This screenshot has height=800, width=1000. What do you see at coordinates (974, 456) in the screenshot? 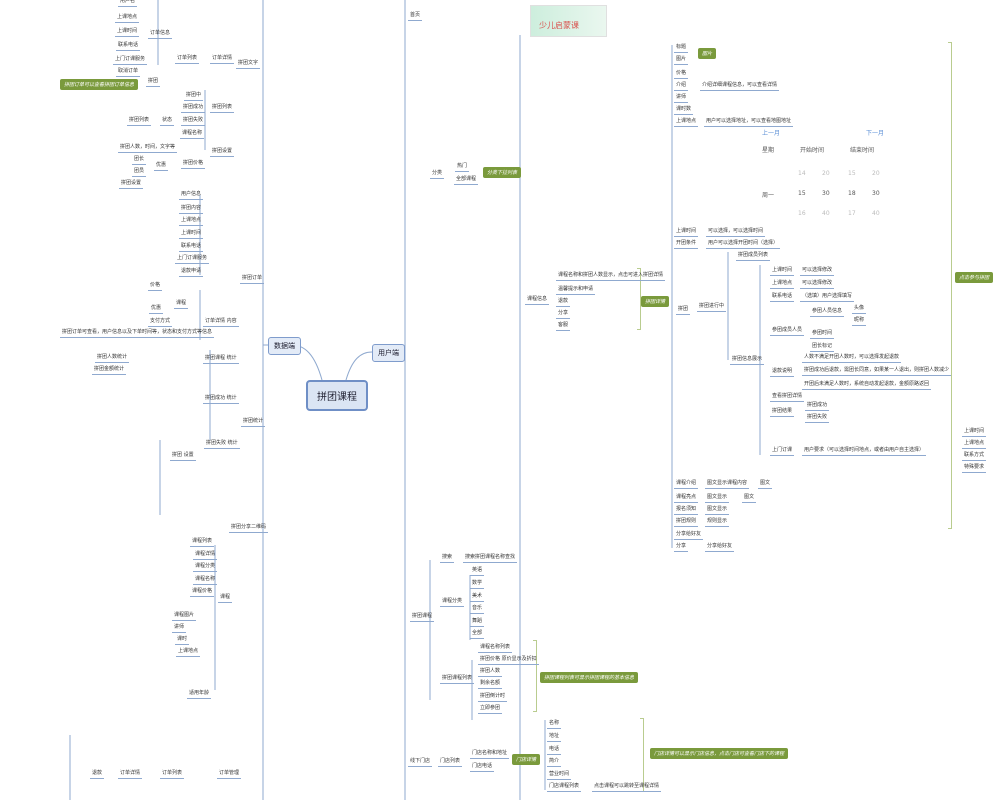
I see `topic-node: 联系方式` at bounding box center [974, 456].